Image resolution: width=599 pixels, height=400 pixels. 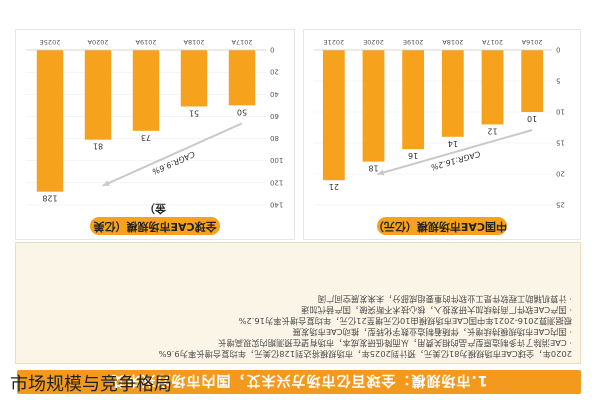 What do you see at coordinates (91, 384) in the screenshot?
I see `caption: 市场规模与竞争格局` at bounding box center [91, 384].